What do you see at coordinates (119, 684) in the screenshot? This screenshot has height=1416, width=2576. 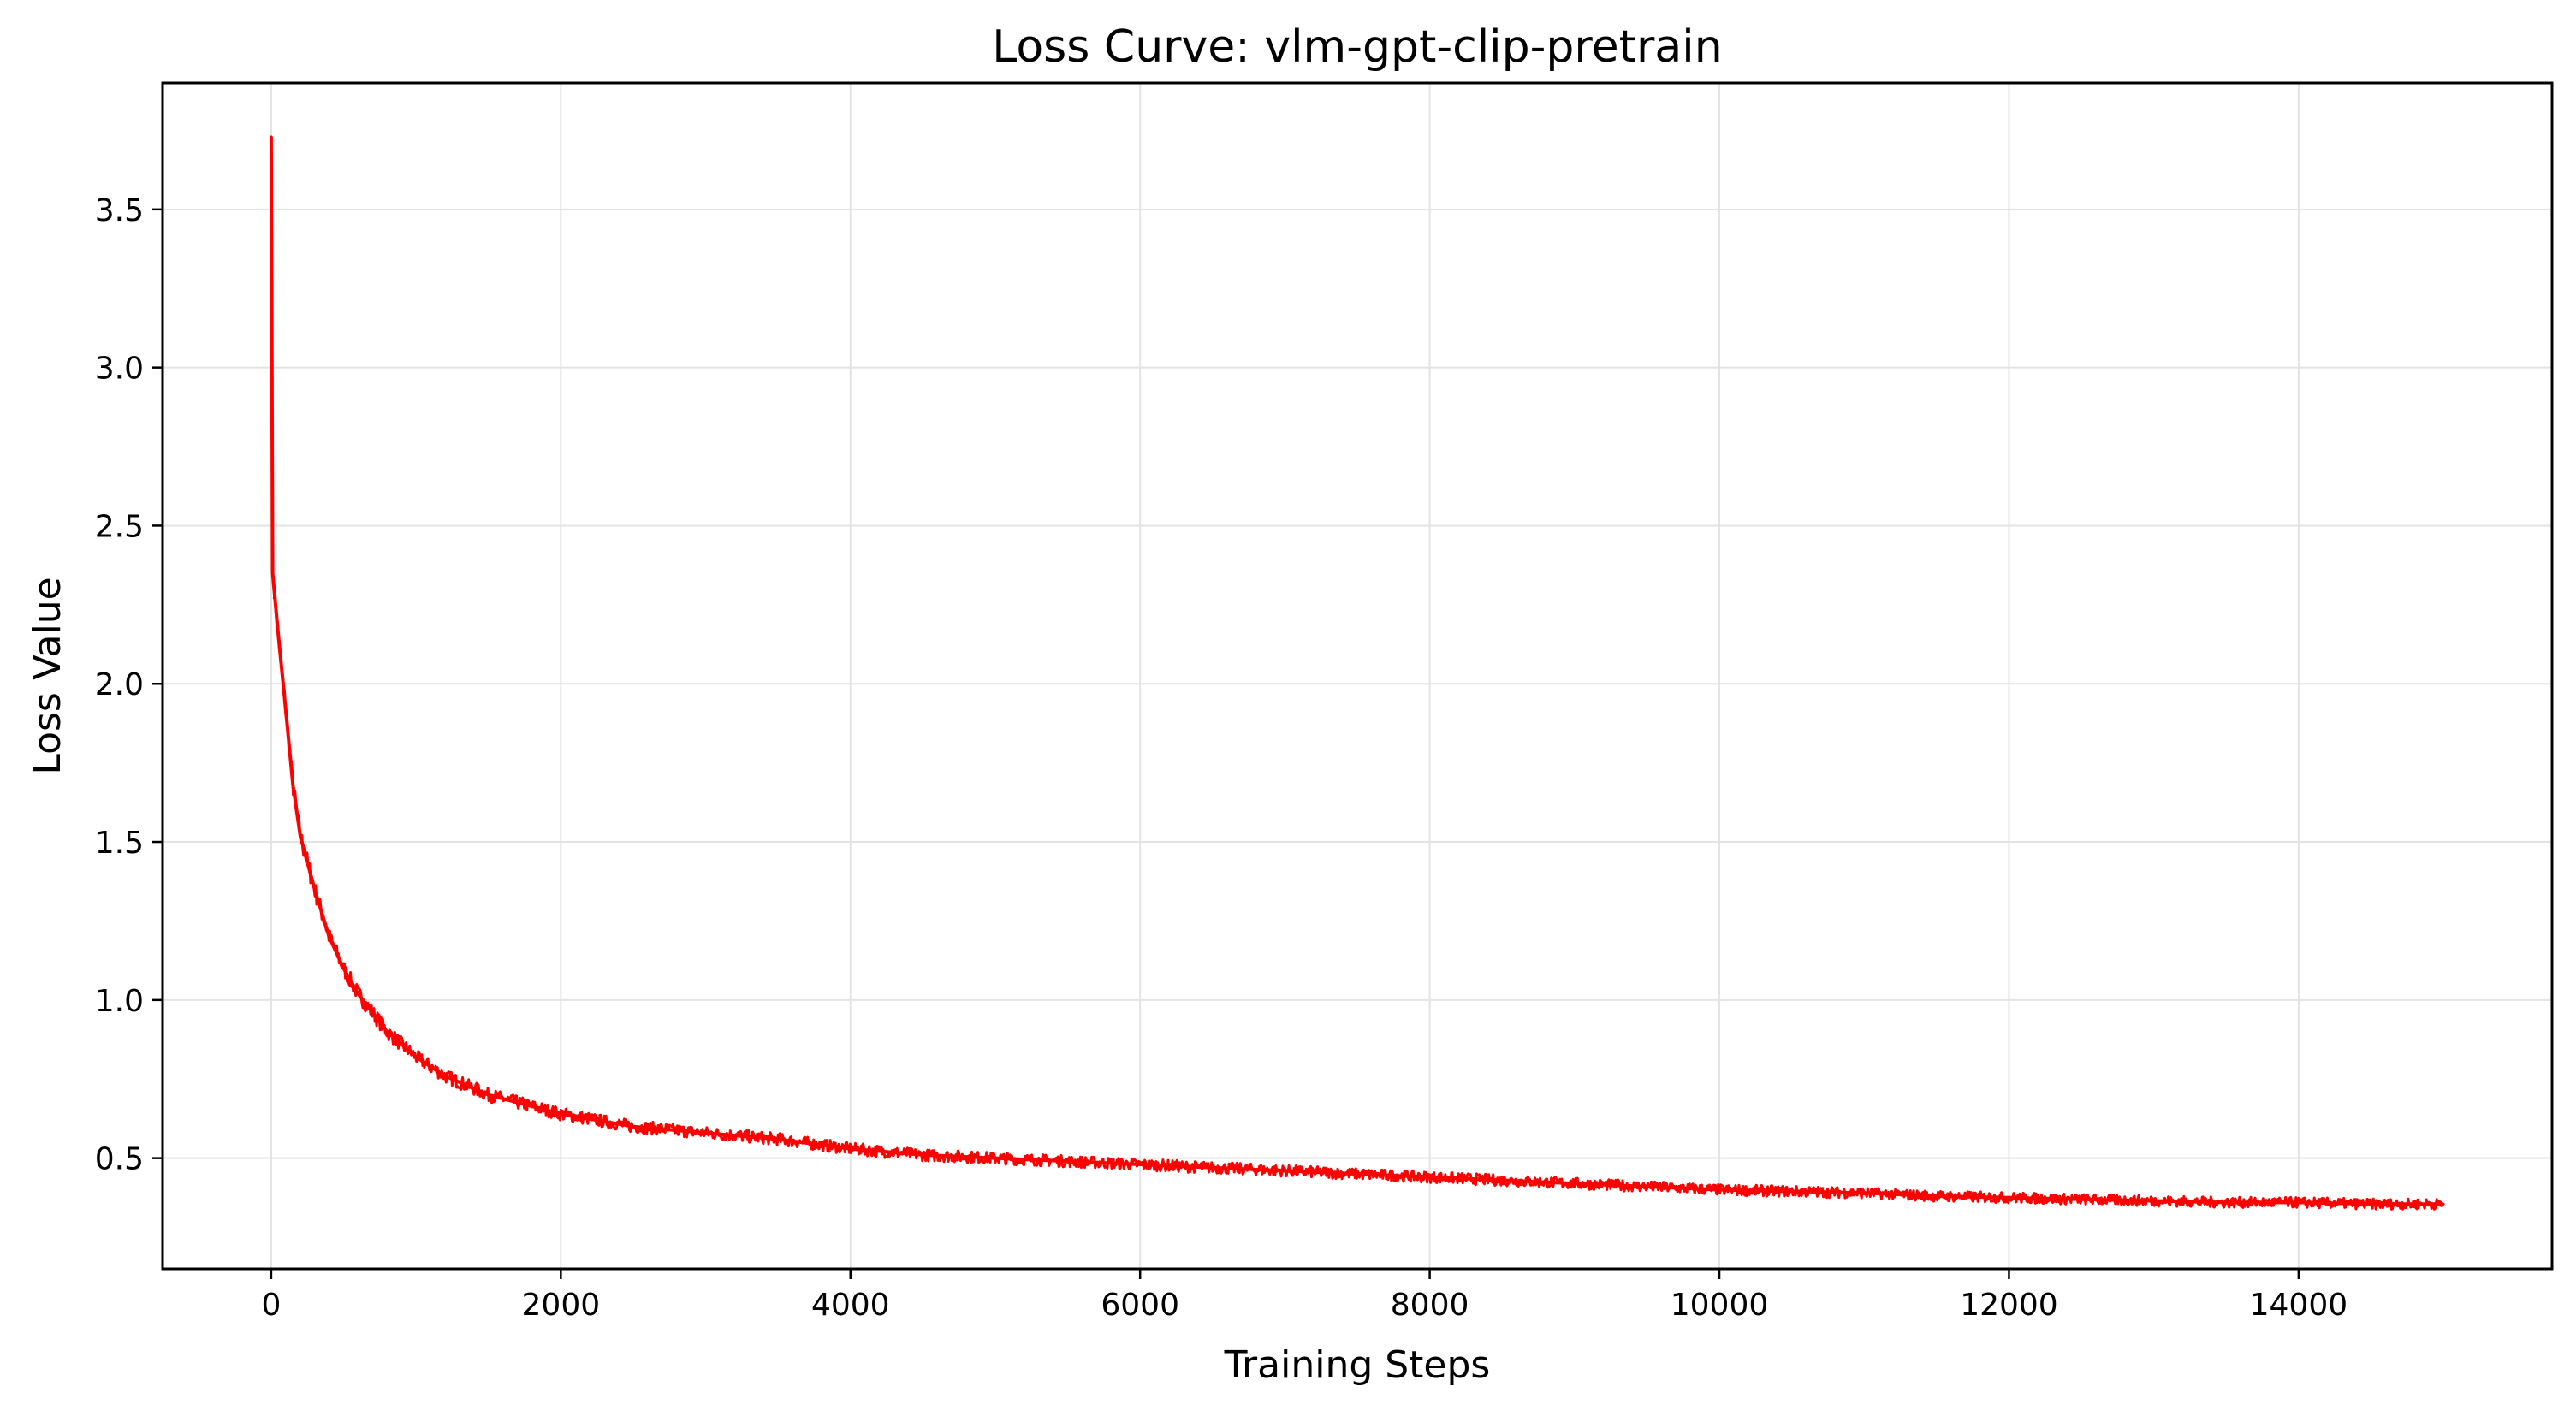 I see `y-tick-label: 2.0` at bounding box center [119, 684].